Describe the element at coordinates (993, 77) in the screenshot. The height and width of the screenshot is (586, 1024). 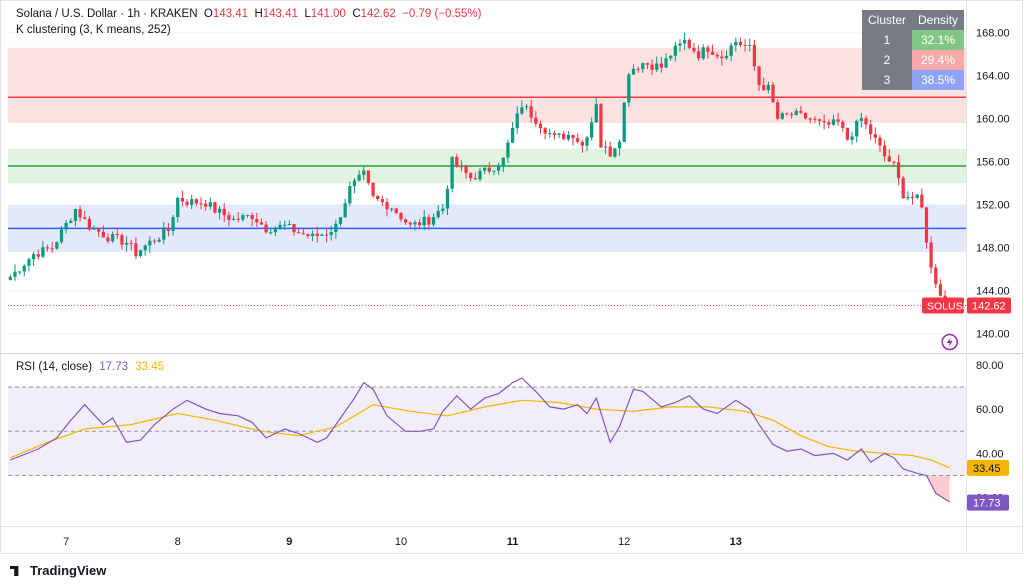
I see `price-tick-label: 164.00` at that location.